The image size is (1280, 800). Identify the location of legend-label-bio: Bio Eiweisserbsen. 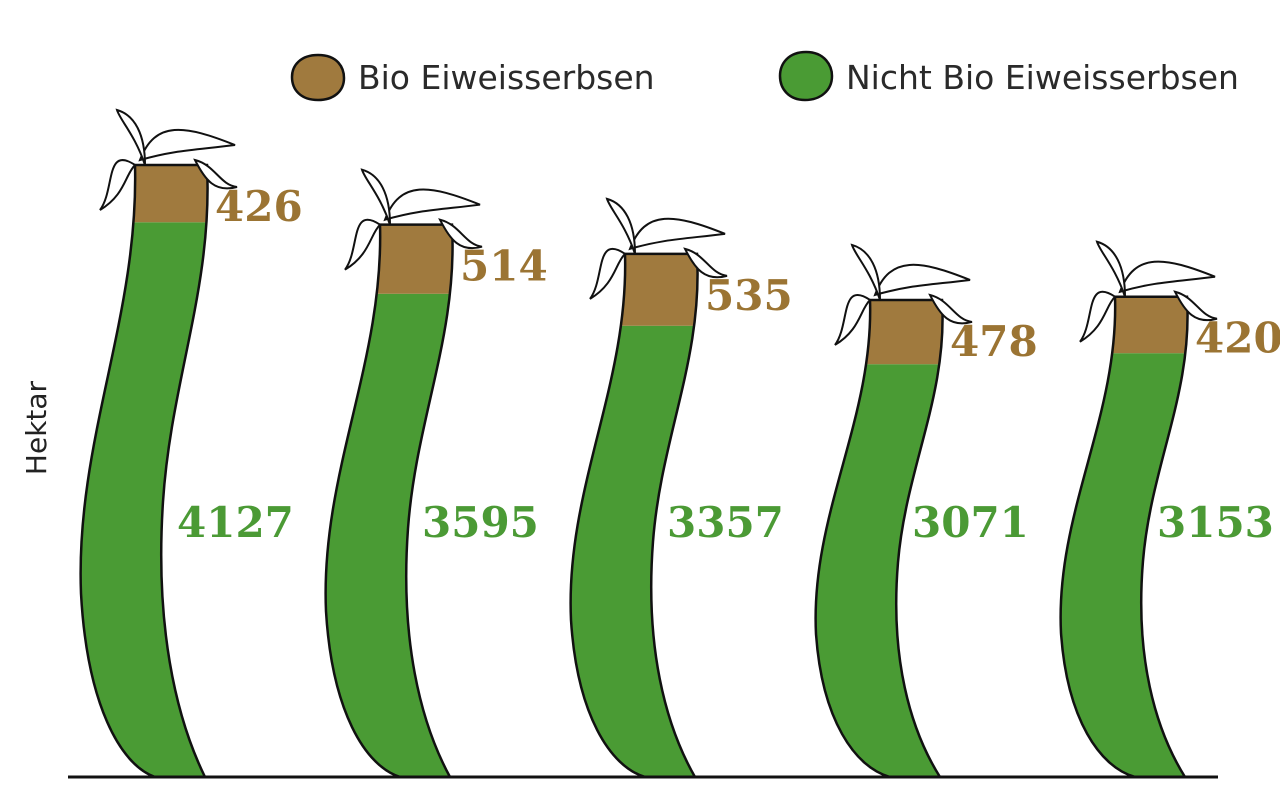
(506, 77).